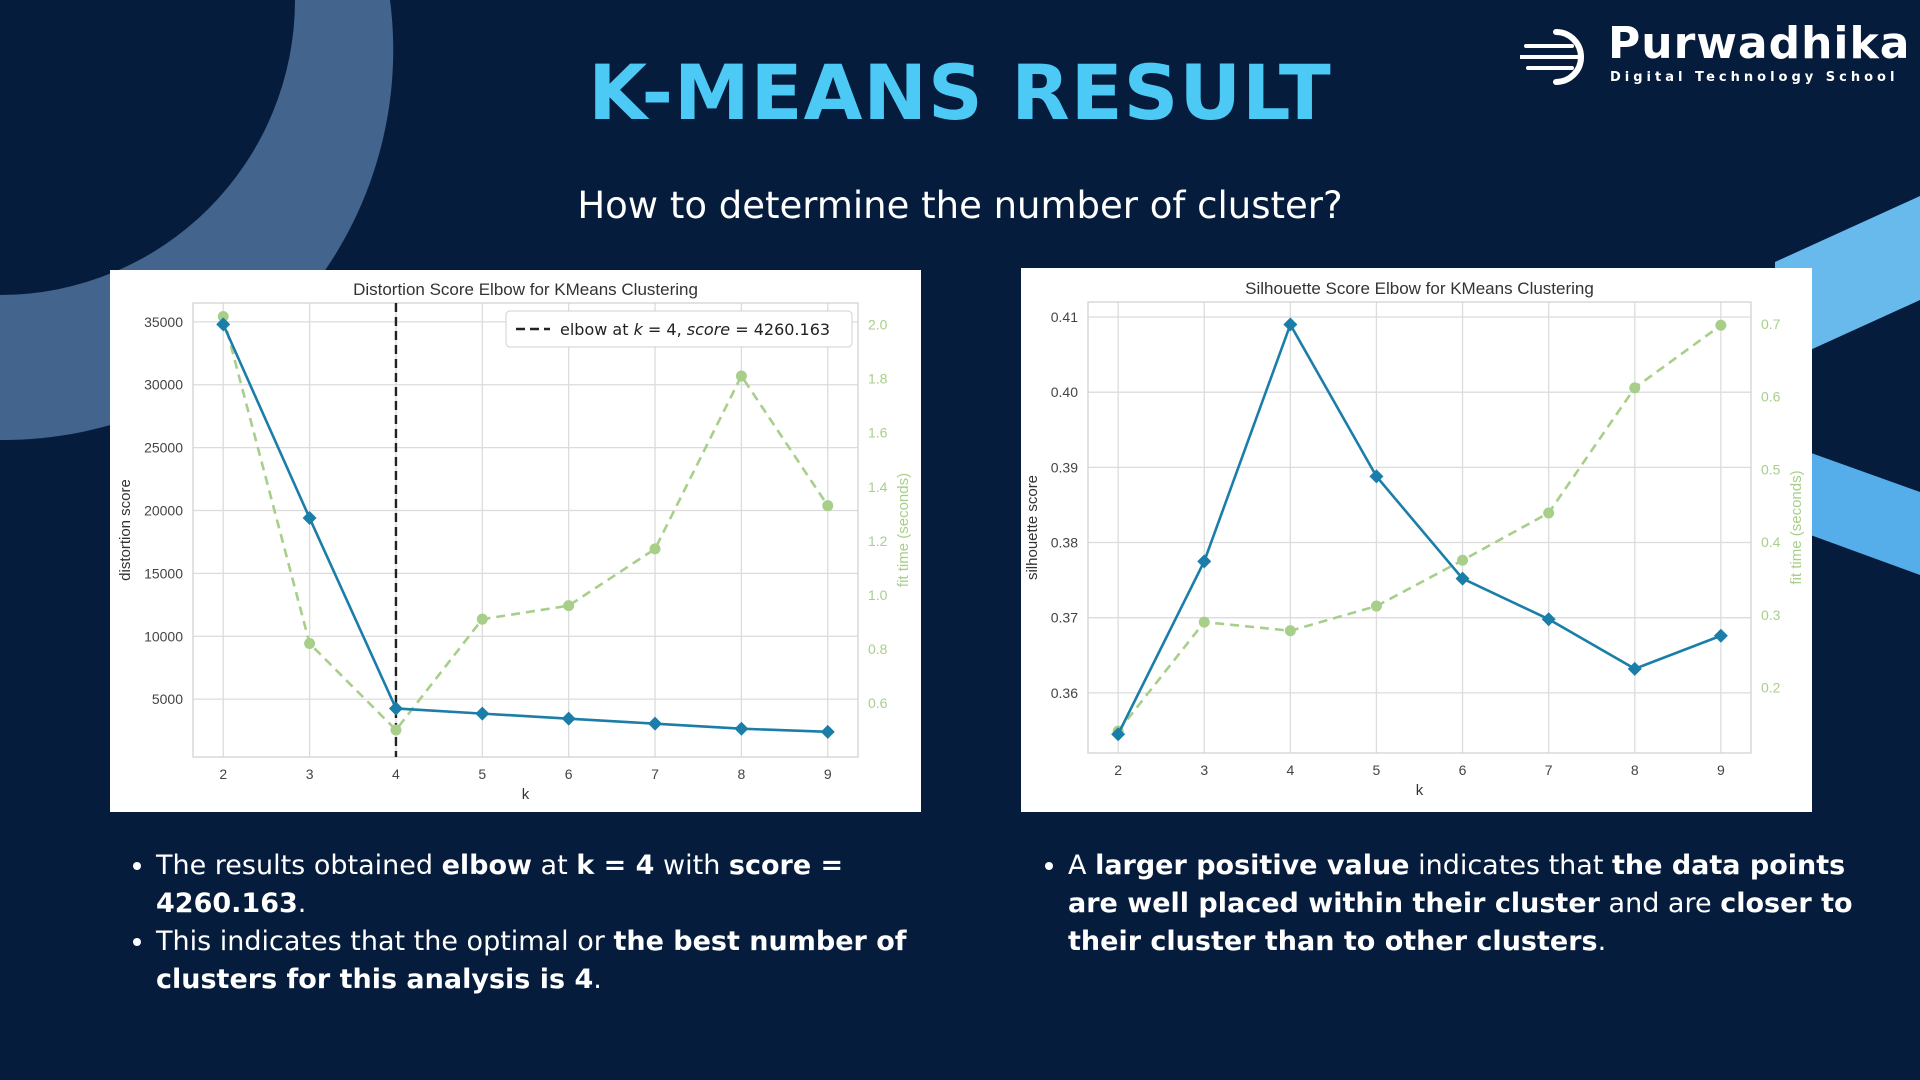 Image resolution: width=1920 pixels, height=1080 pixels. Describe the element at coordinates (1082, 865) in the screenshot. I see `note-text: A` at that location.